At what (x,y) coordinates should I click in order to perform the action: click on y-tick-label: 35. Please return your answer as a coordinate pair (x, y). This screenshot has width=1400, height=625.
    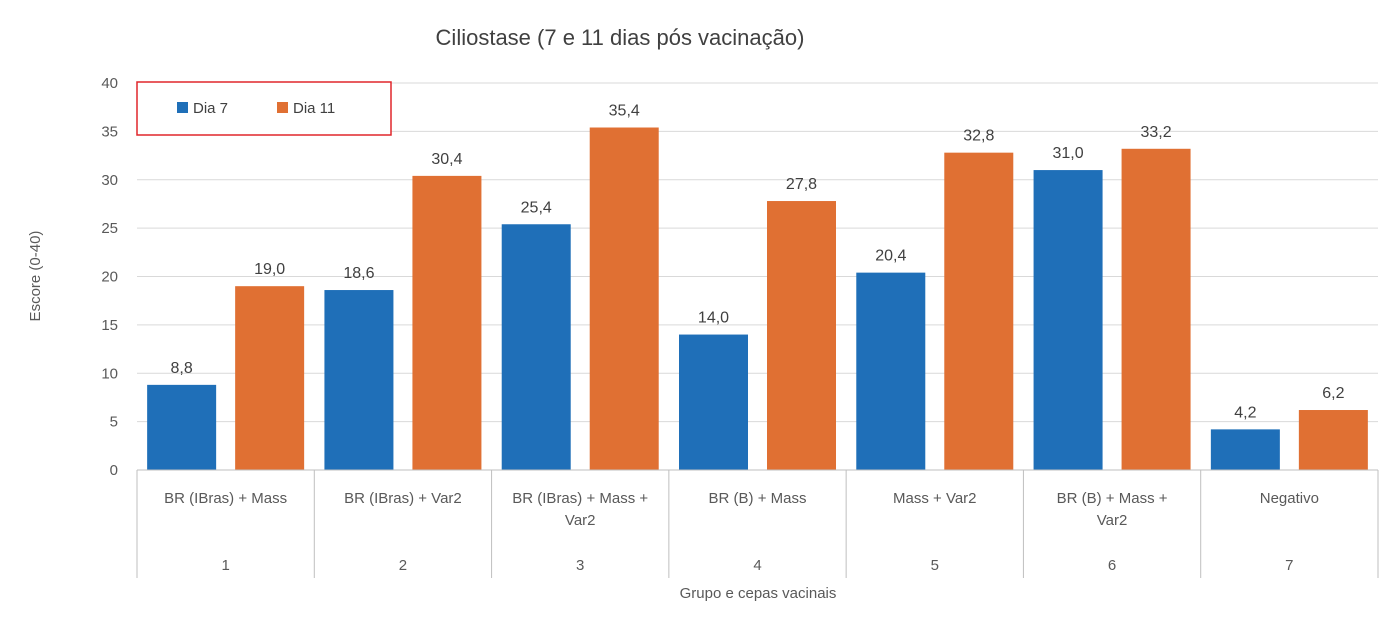
    Looking at the image, I should click on (109, 131).